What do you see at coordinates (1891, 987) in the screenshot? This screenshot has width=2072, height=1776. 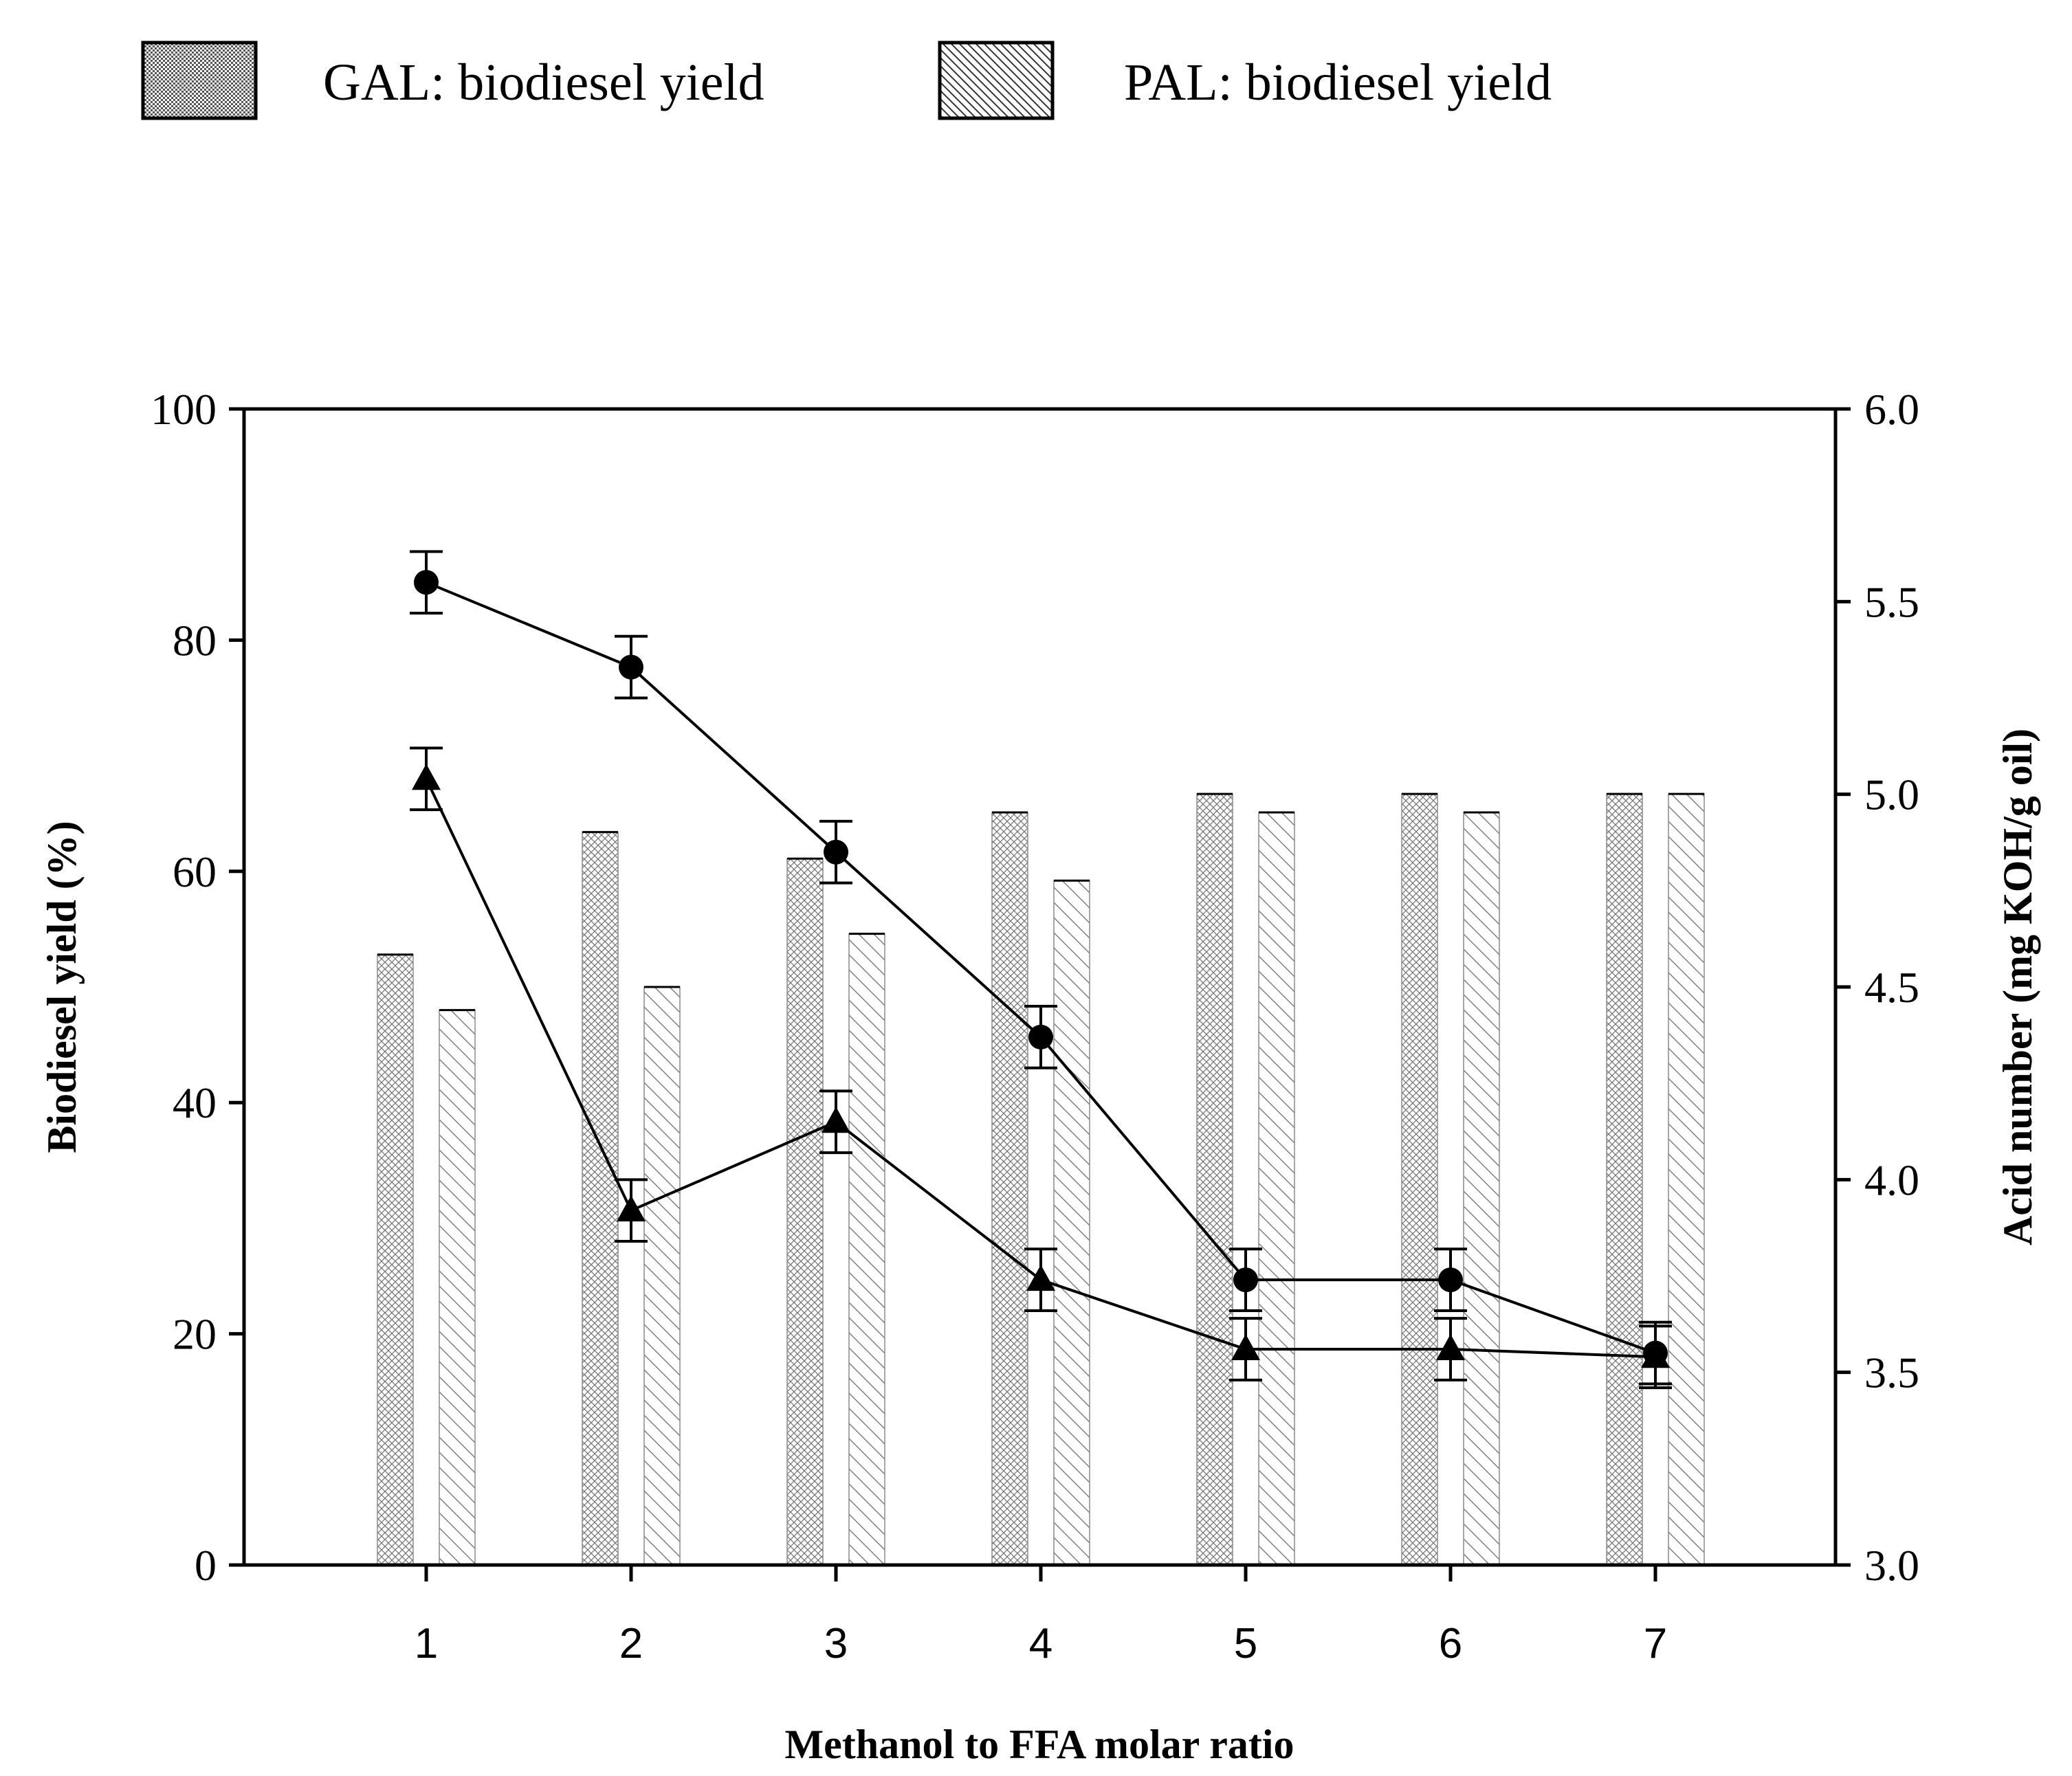 I see `y-right-tick-label-4.5: 4.5` at bounding box center [1891, 987].